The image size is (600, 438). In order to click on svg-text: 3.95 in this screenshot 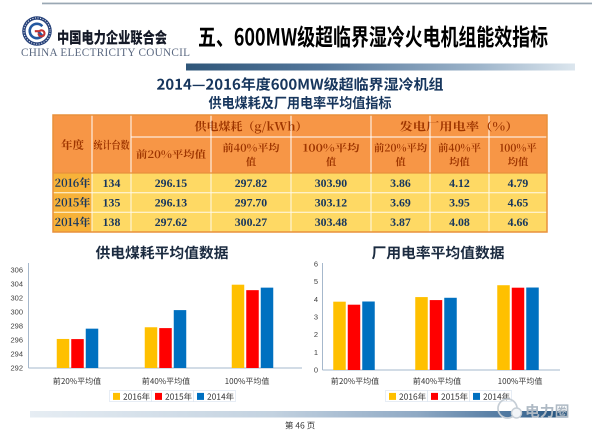, I will do `click(459, 202)`.